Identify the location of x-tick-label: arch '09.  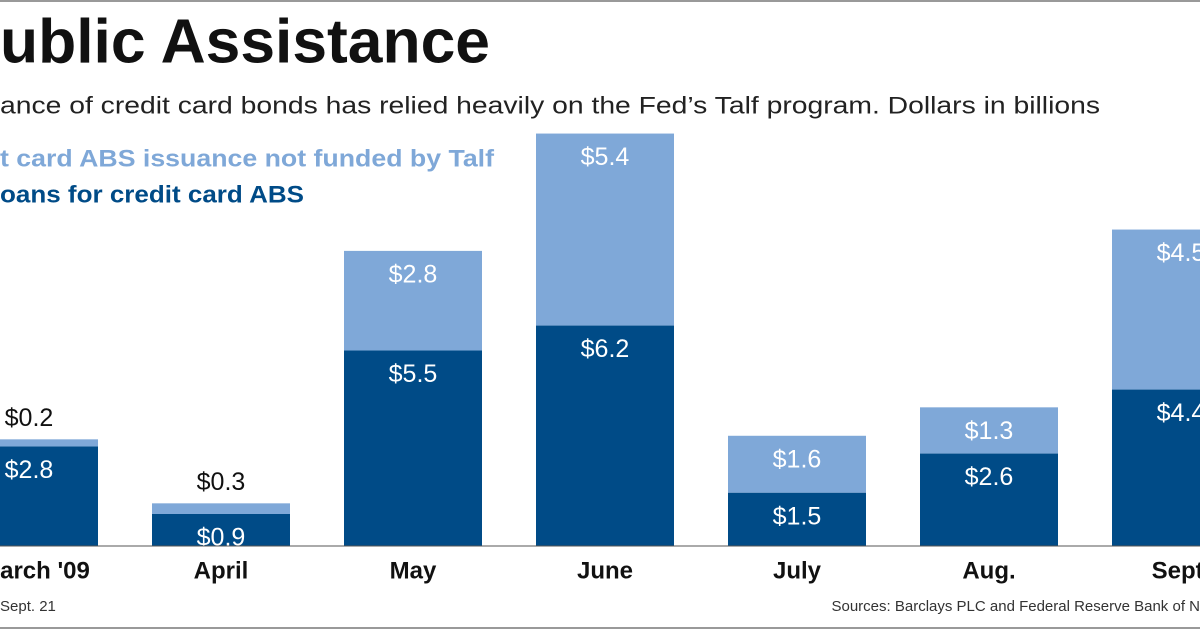
(45, 570).